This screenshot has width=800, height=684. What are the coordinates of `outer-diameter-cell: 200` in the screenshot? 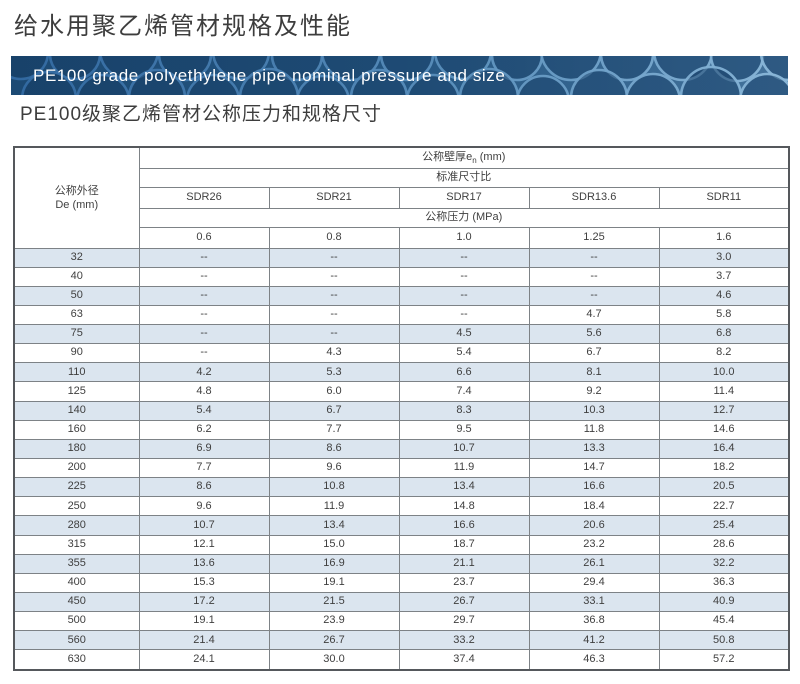 It's located at (76, 468).